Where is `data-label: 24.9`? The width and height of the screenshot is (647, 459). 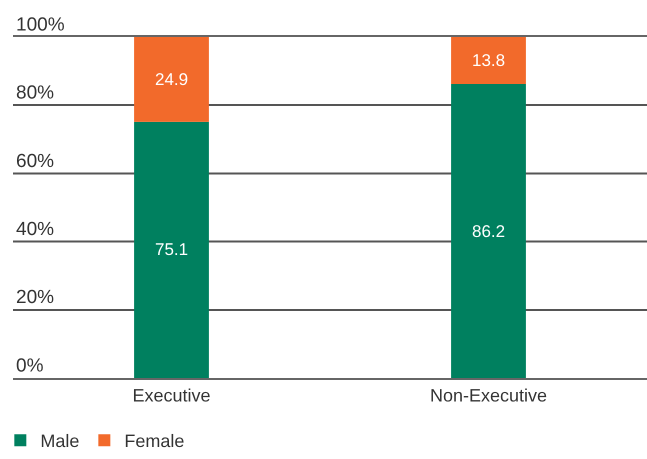 data-label: 24.9 is located at coordinates (171, 79).